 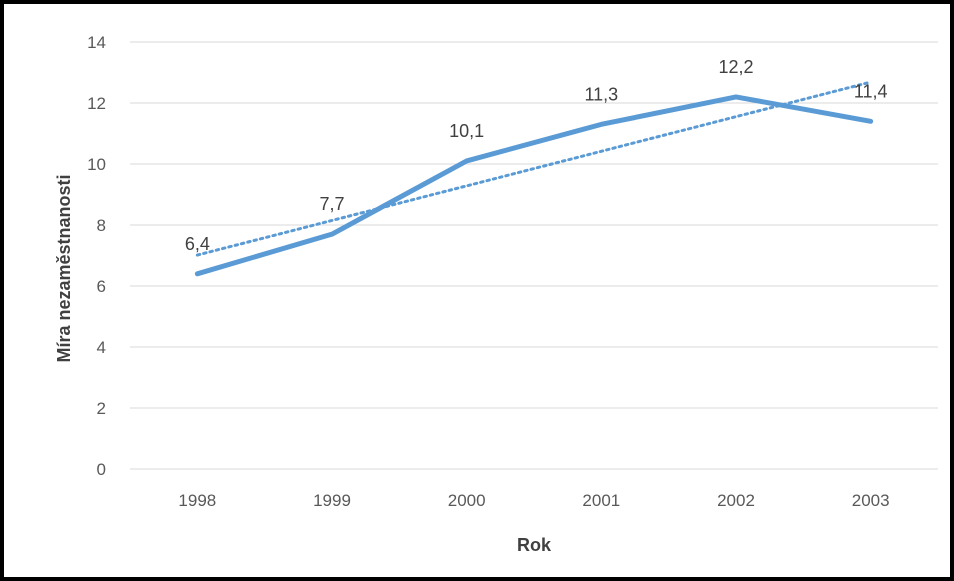 I want to click on x-tick-label: 2000, so click(x=467, y=500).